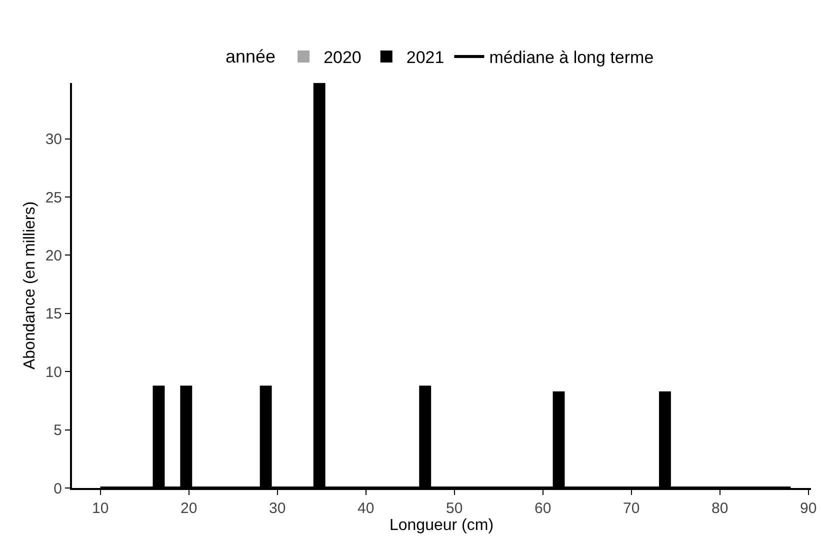 The width and height of the screenshot is (822, 536). Describe the element at coordinates (543, 508) in the screenshot. I see `x-tick-label: 60` at that location.